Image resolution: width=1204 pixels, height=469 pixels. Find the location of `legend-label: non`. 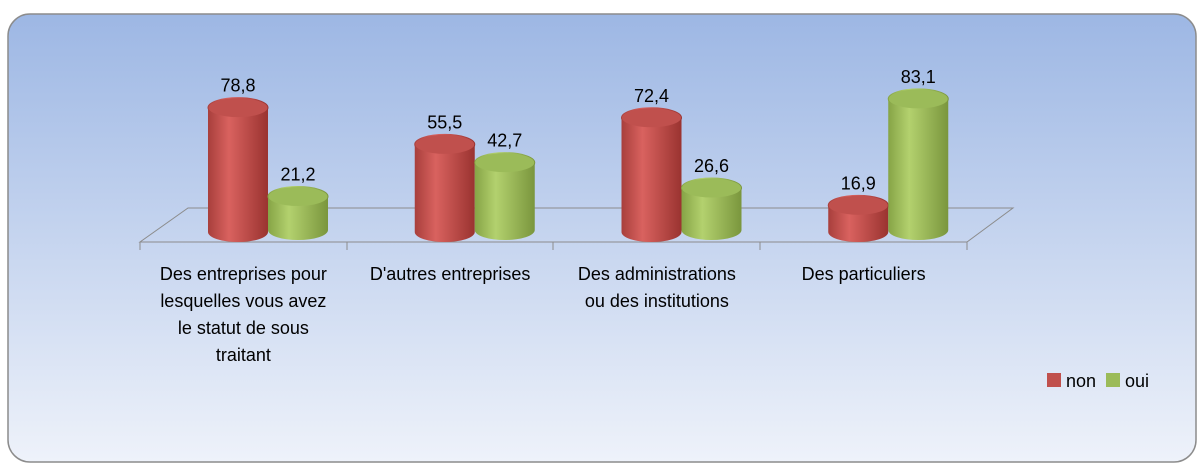

legend-label: non is located at coordinates (1081, 381).